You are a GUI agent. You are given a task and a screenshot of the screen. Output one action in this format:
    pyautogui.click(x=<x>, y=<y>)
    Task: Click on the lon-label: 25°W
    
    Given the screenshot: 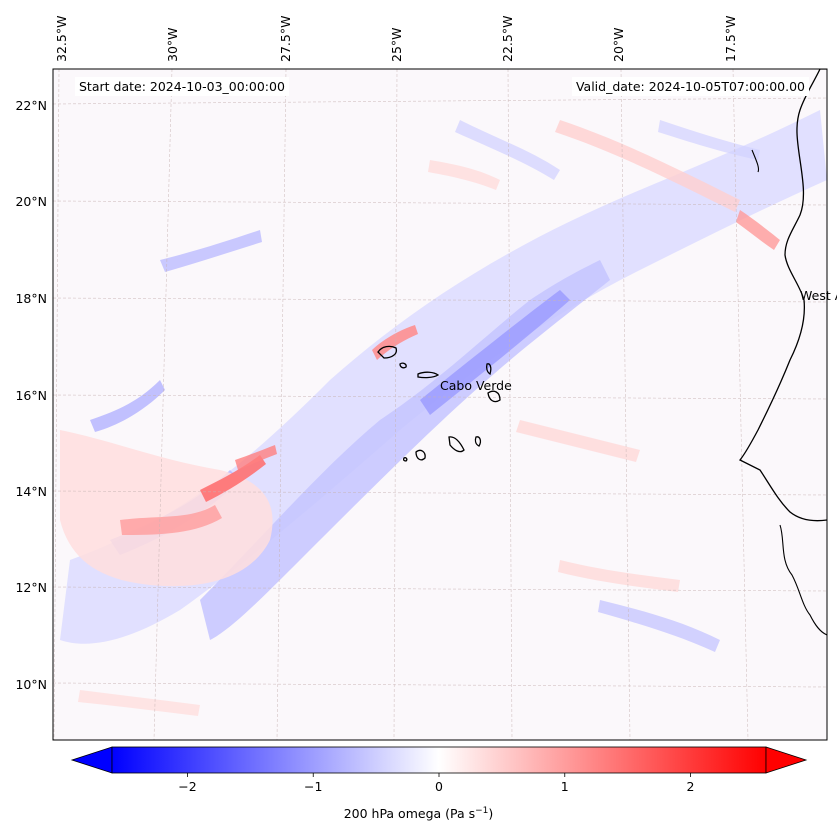 What is the action you would take?
    pyautogui.click(x=396, y=44)
    